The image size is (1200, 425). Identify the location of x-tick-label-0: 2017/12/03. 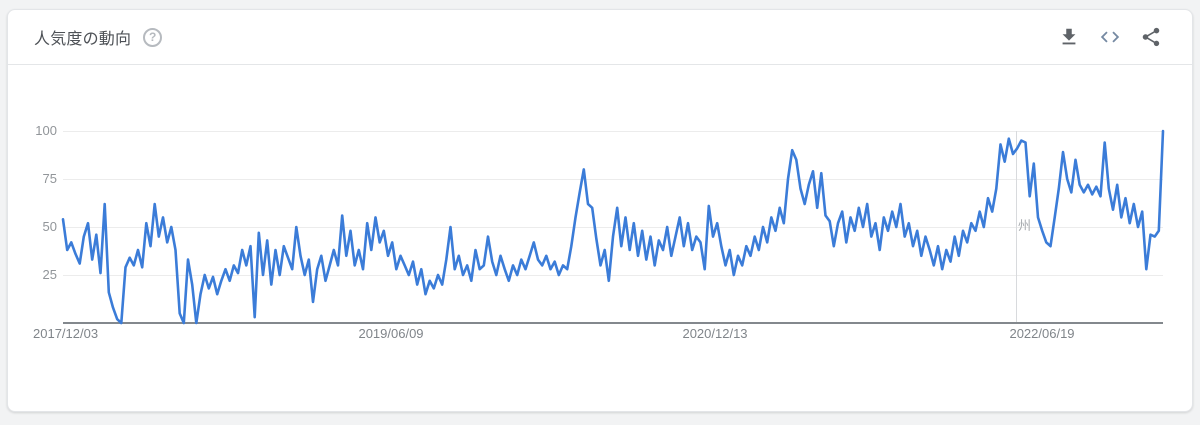
(66, 333).